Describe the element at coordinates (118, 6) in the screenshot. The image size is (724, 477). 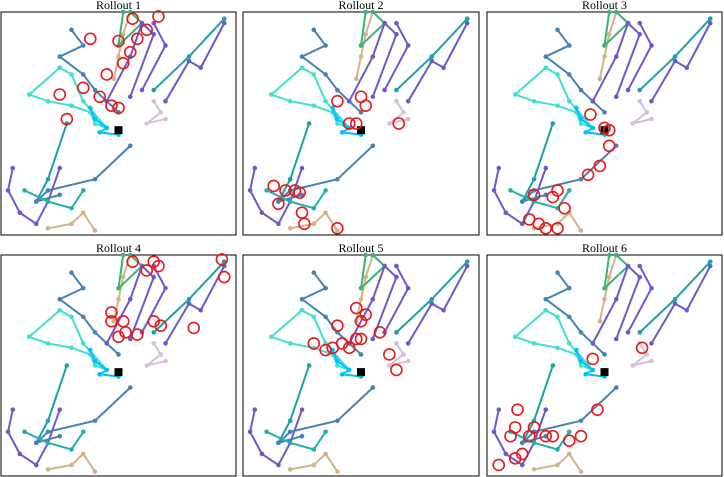
I see `panel-title: Rollout 1` at that location.